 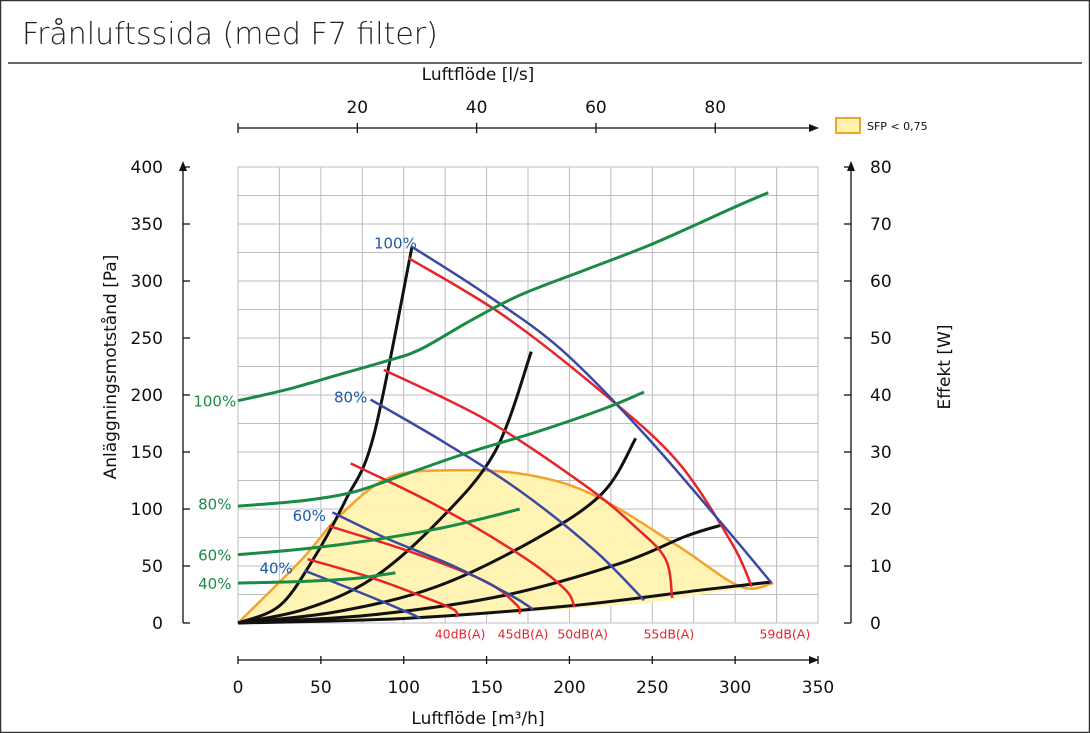 I want to click on fan-curve-label: 100%, so click(x=395, y=243).